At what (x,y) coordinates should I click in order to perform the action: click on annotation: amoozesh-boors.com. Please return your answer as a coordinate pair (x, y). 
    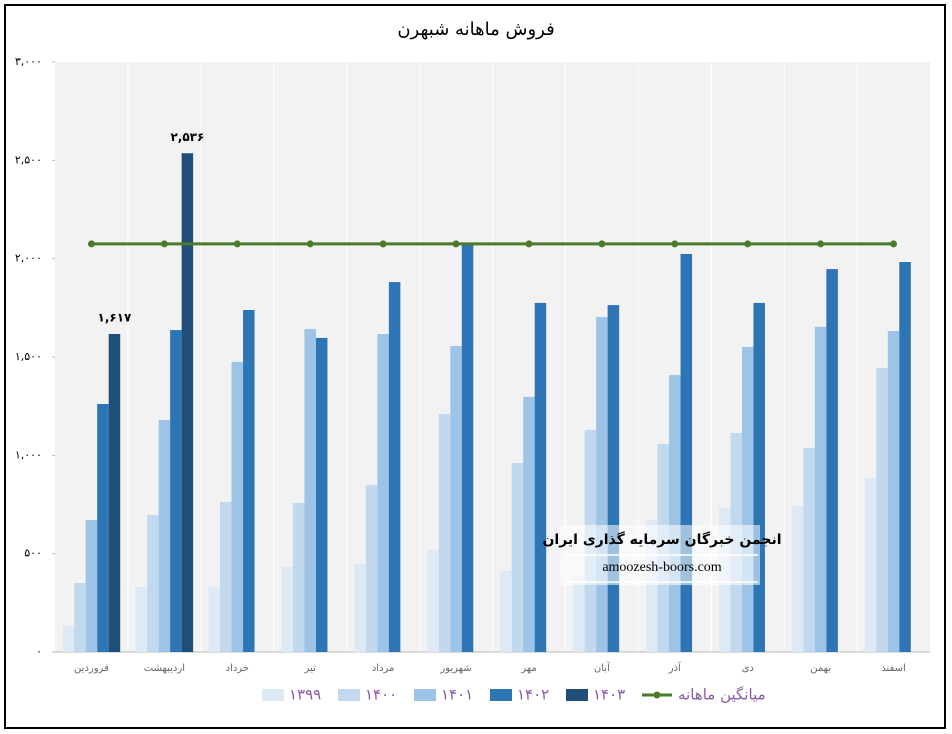
    Looking at the image, I should click on (661, 567).